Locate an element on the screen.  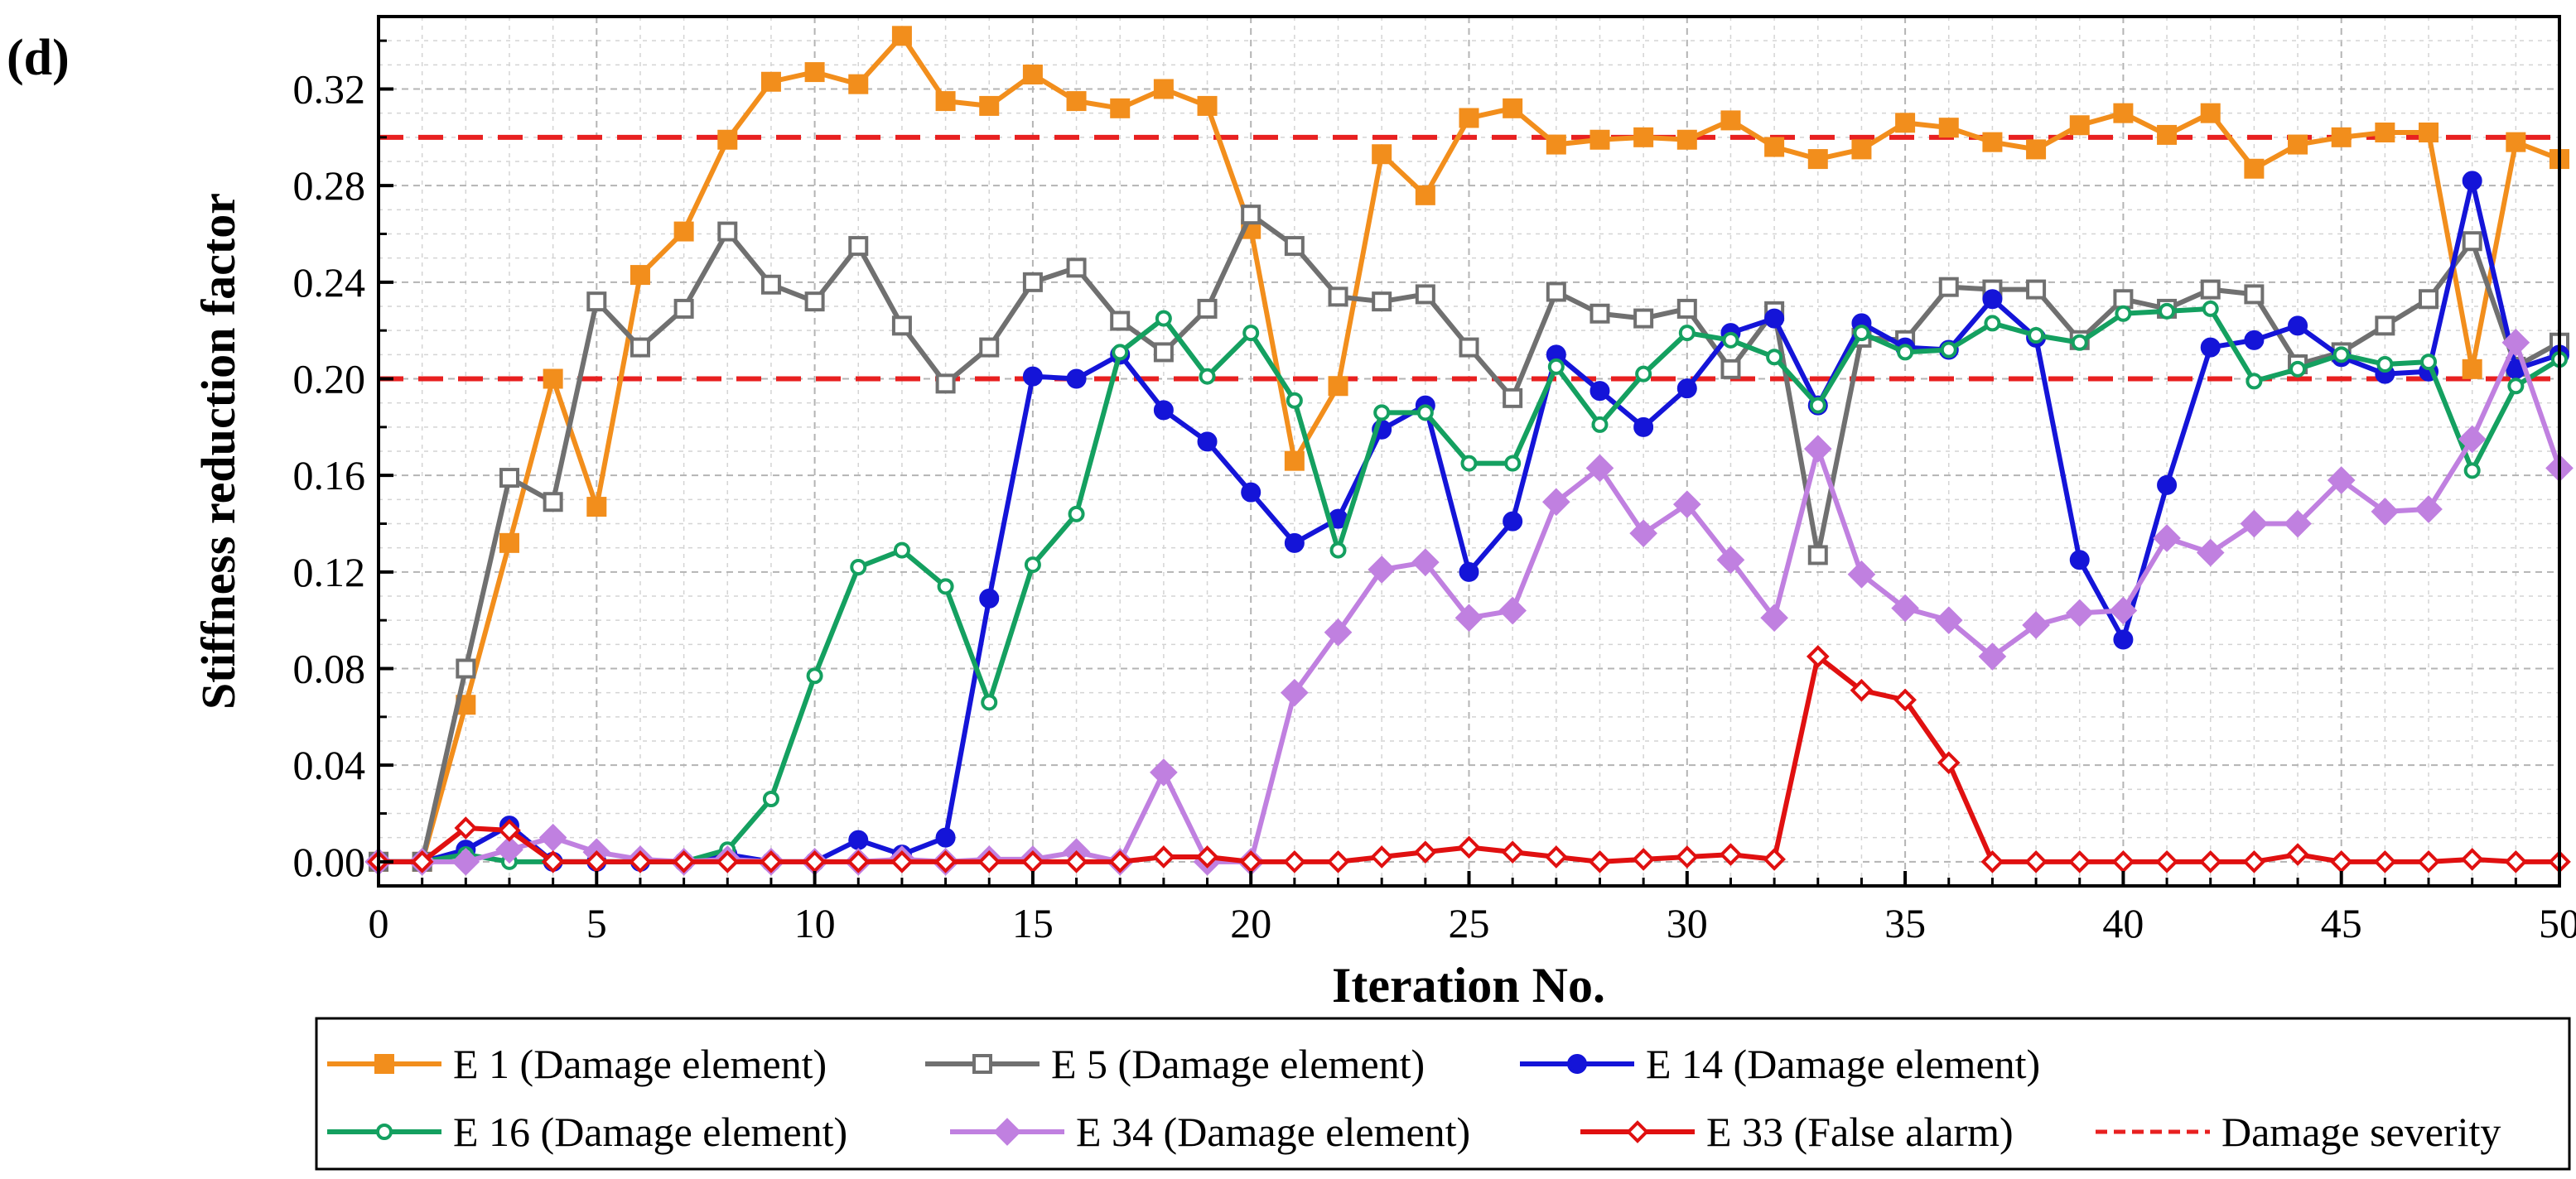
legend-item: E 14 (Damage element) is located at coordinates (1780, 1064).